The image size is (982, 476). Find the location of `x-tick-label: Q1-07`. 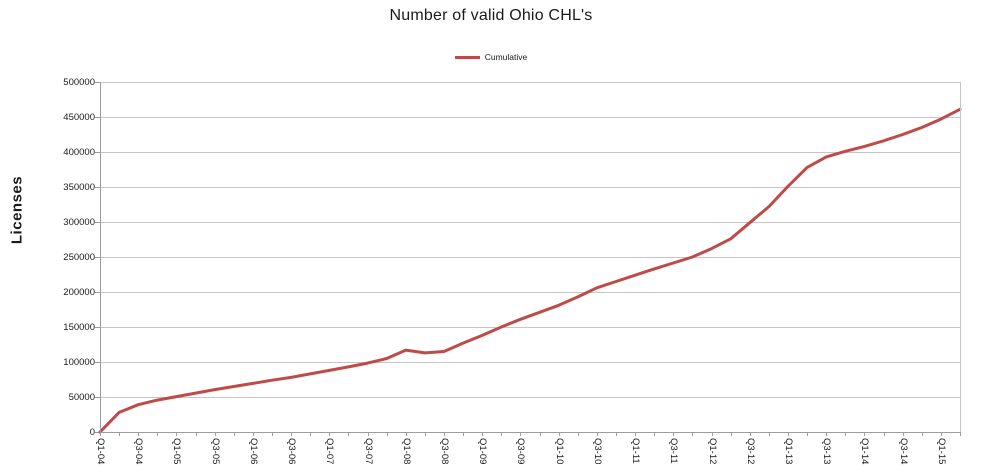

x-tick-label: Q1-07 is located at coordinates (330, 451).